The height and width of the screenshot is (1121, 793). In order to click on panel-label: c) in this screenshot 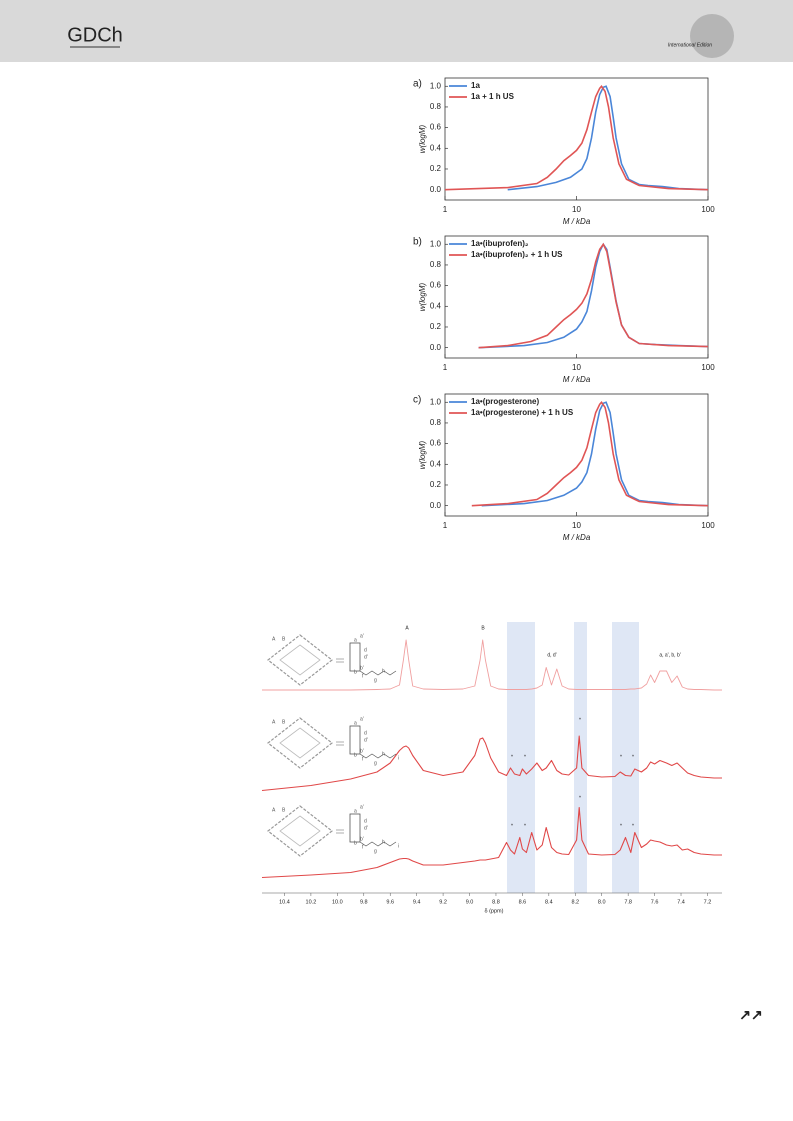, I will do `click(417, 400)`.